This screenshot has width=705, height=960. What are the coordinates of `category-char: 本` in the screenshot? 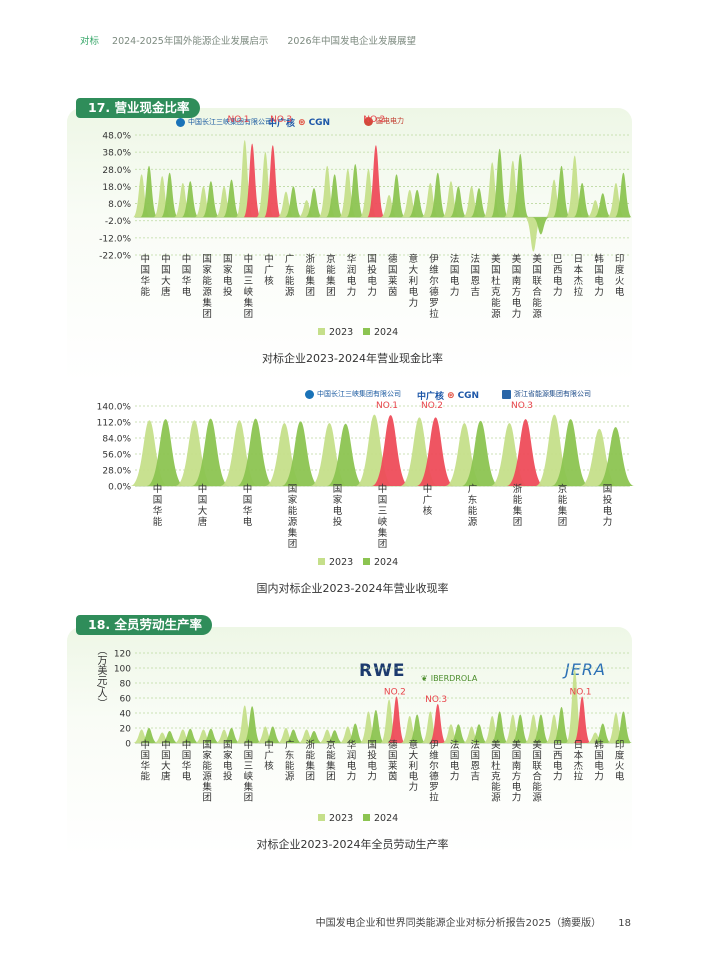 It's located at (579, 270).